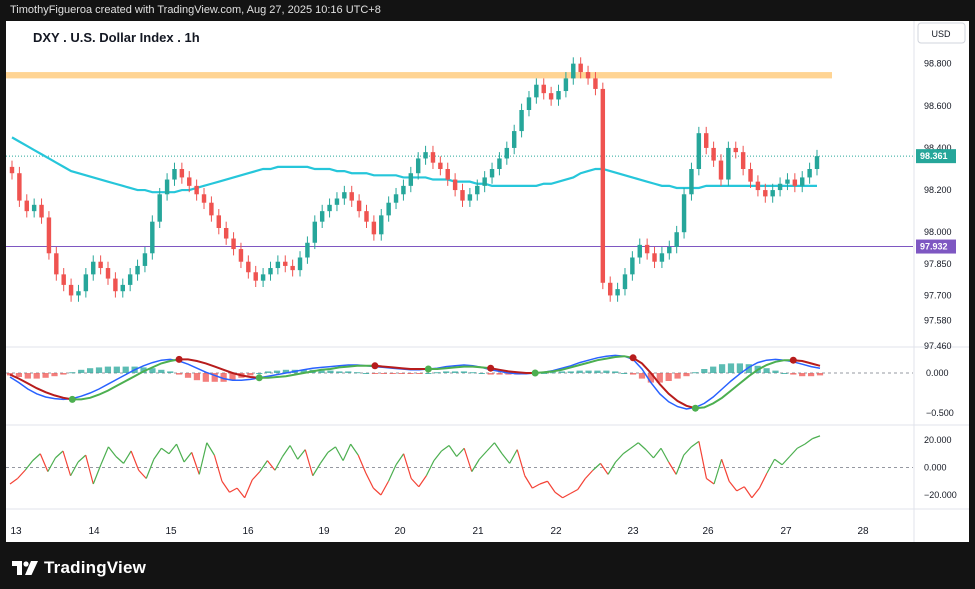 This screenshot has width=975, height=589. What do you see at coordinates (936, 246) in the screenshot?
I see `level-price-tag` at bounding box center [936, 246].